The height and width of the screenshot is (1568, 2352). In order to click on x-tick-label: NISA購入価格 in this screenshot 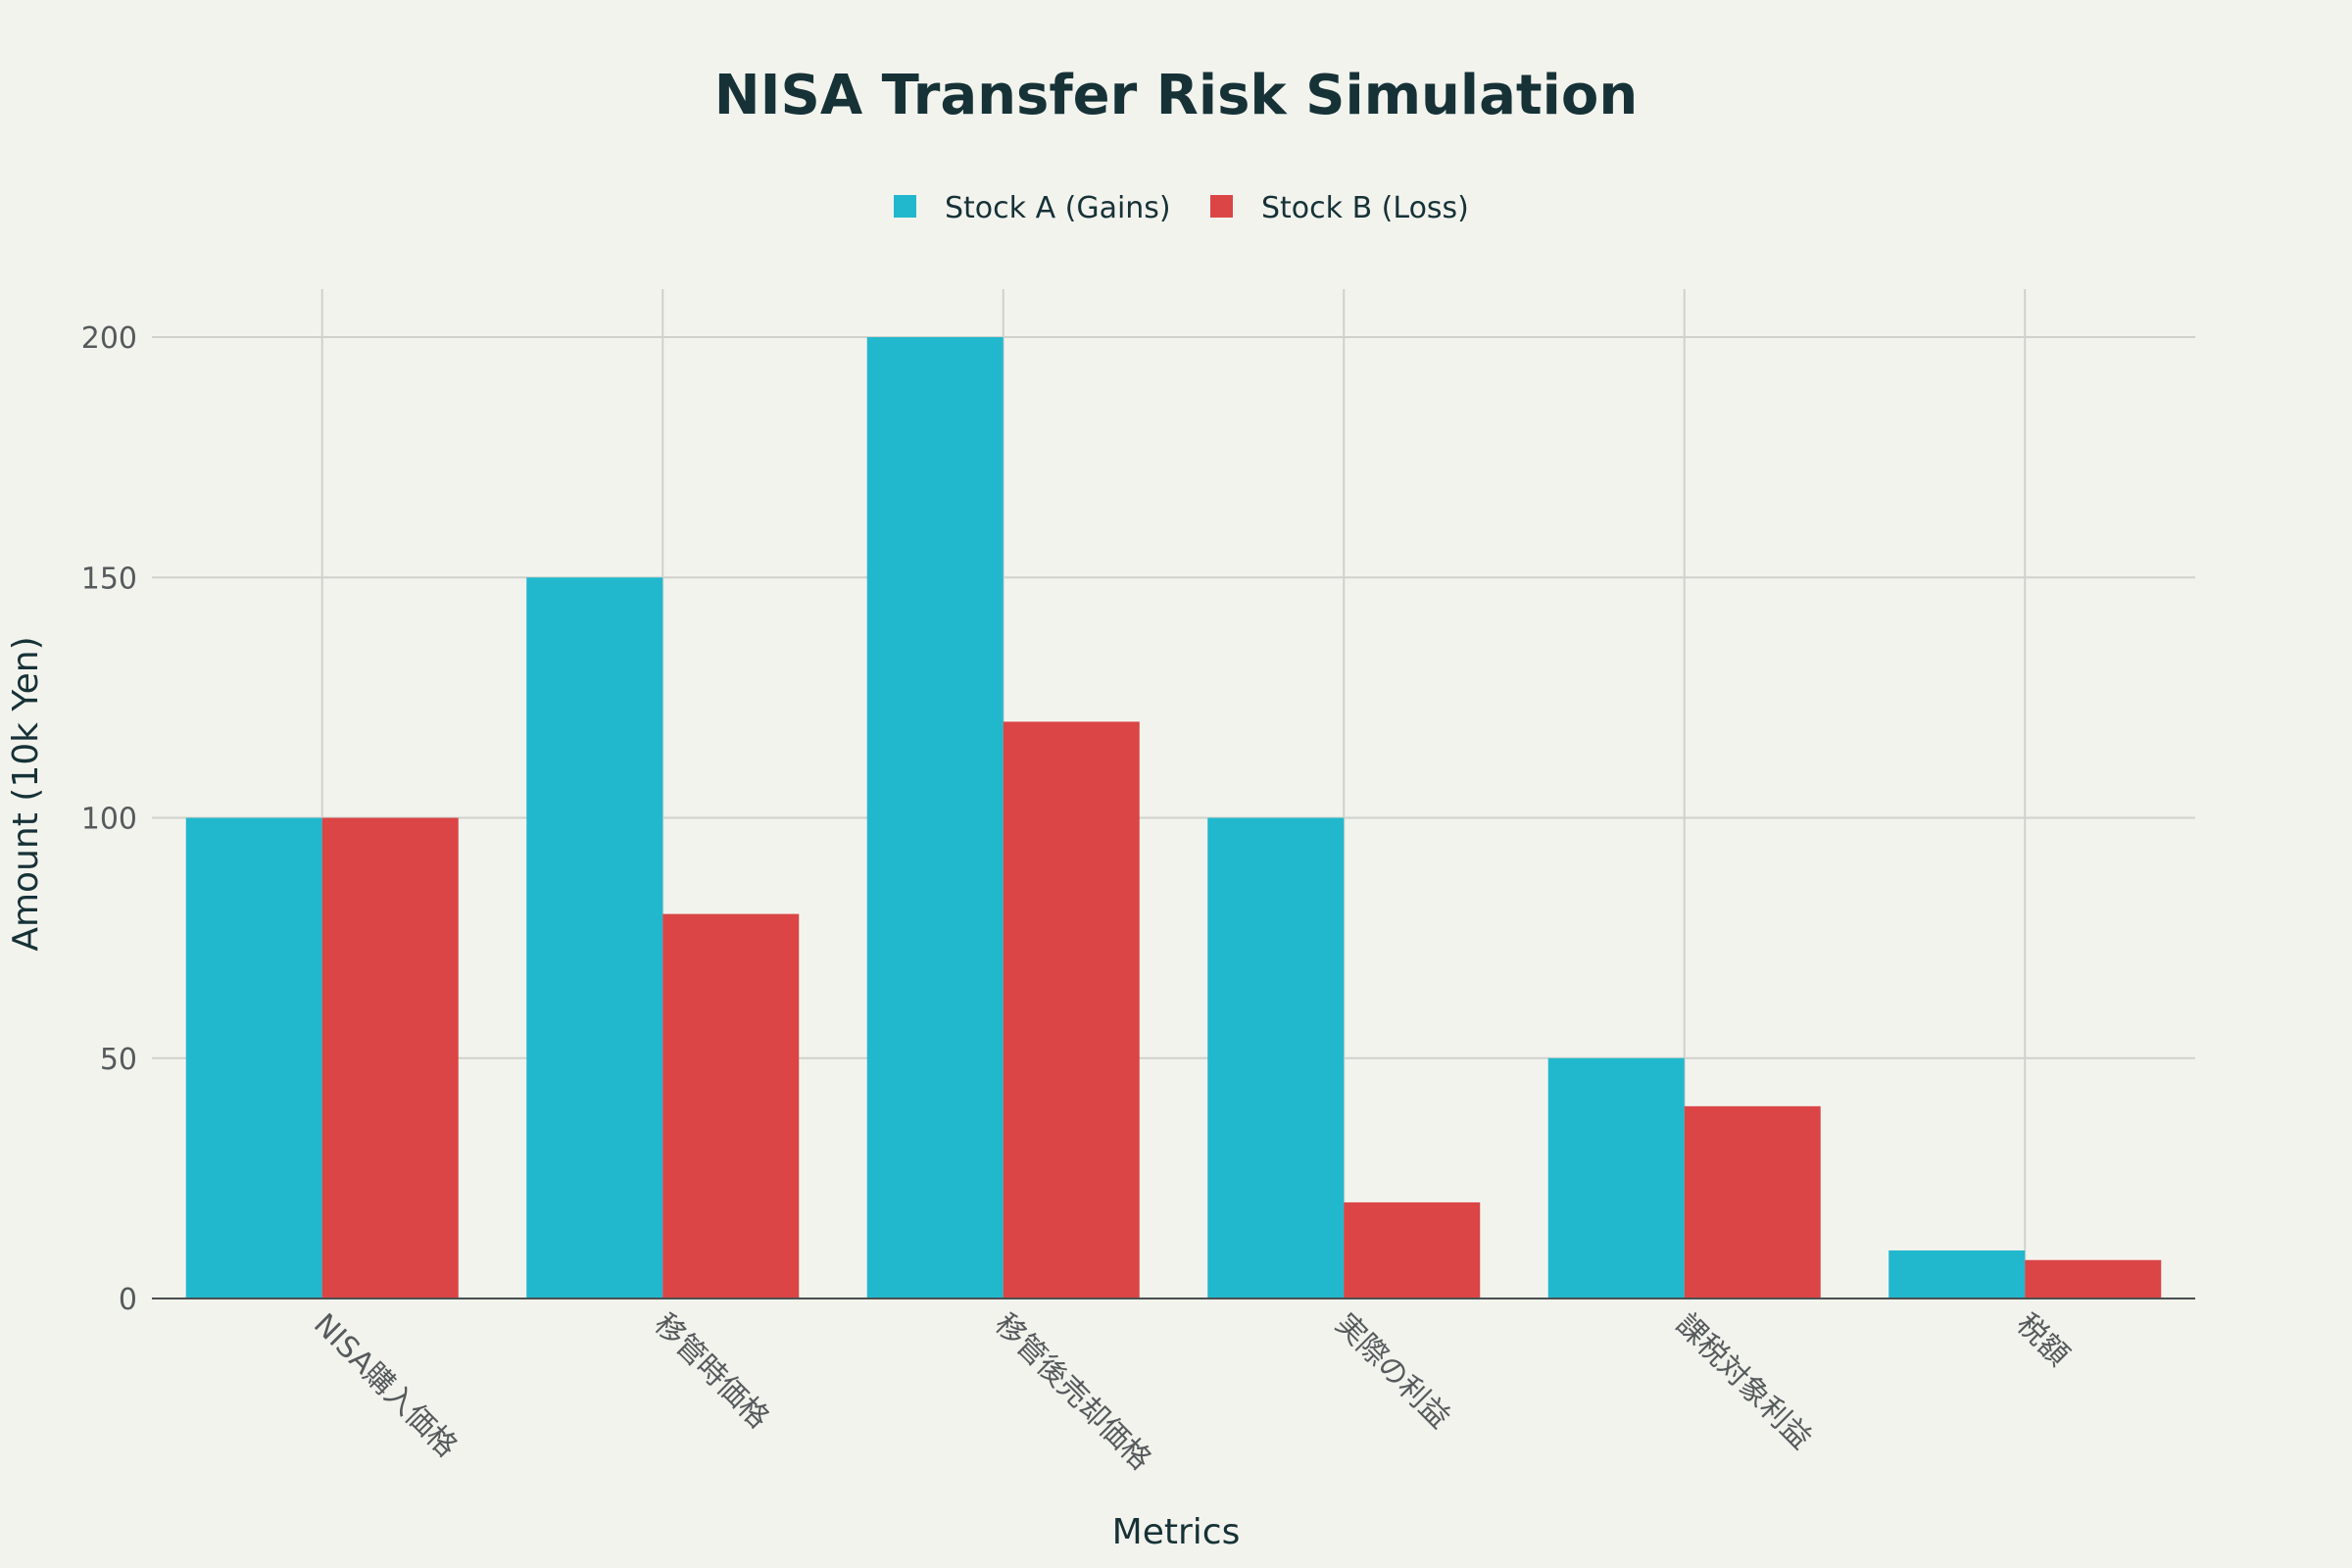, I will do `click(385, 1385)`.